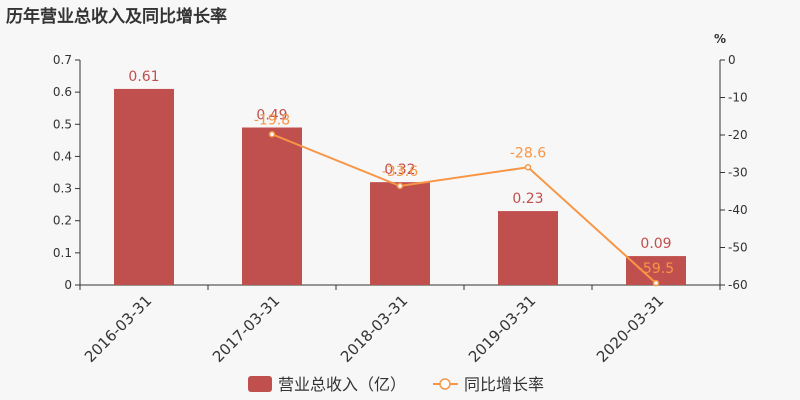 The width and height of the screenshot is (800, 400). Describe the element at coordinates (118, 329) in the screenshot. I see `x-tick-label: 2016-03-31` at that location.